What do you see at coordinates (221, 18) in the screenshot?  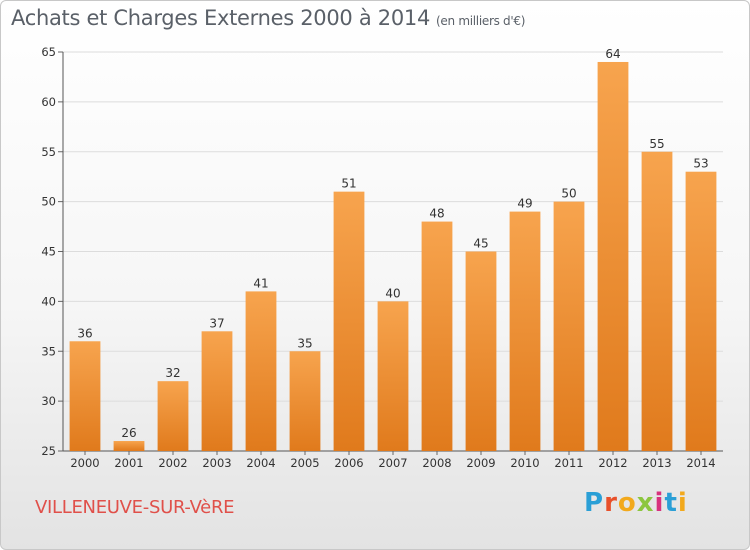 I see `chart-title-text: Achats et Charges Externes 2000 à 2014` at bounding box center [221, 18].